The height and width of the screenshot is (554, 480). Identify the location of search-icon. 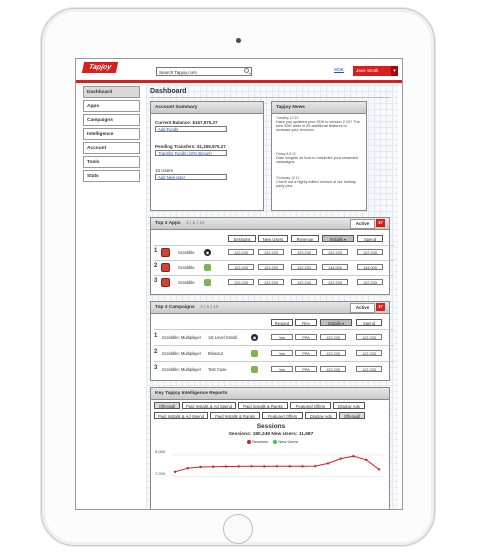
(246, 70).